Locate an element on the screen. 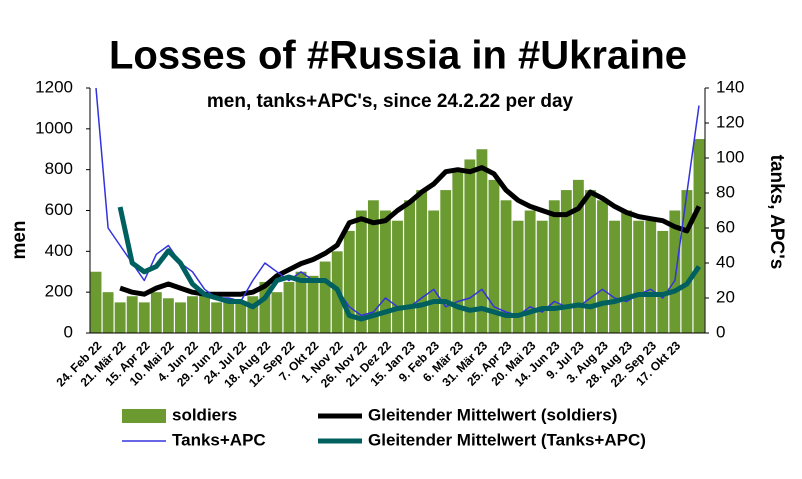 Image resolution: width=802 pixels, height=479 pixels. y2-tick-label: 120 is located at coordinates (730, 121).